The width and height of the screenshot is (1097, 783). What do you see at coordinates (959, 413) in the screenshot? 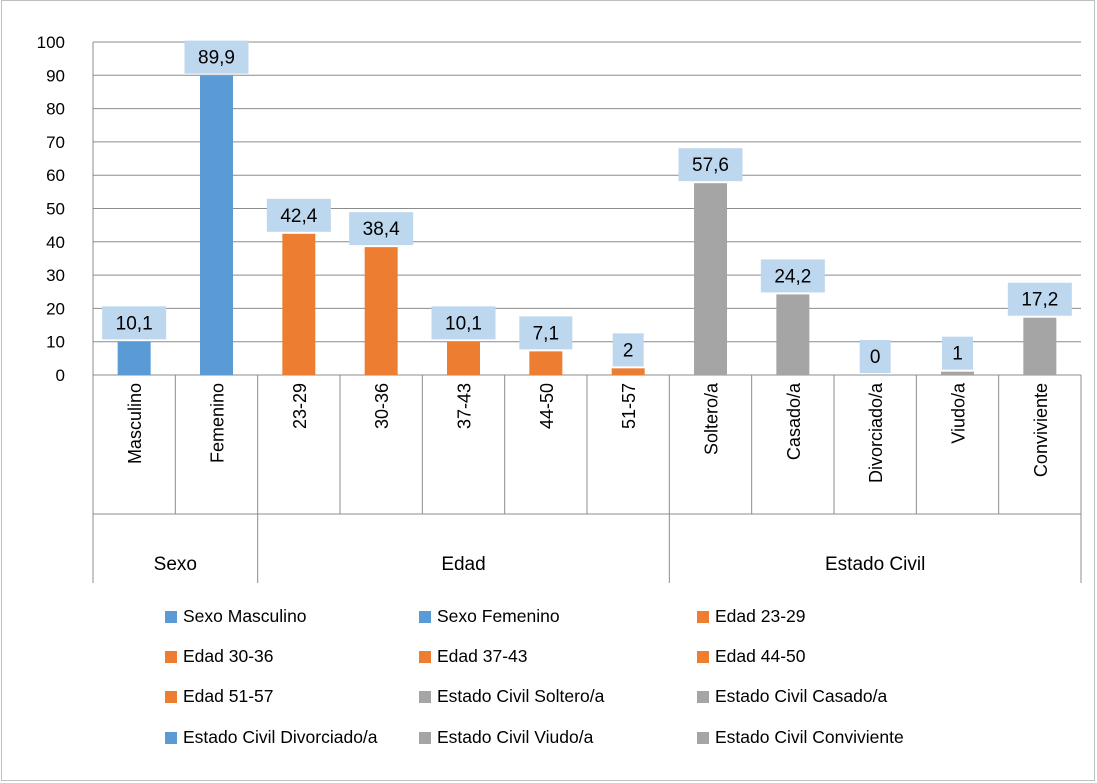
I see `category-label: Viudo/a` at bounding box center [959, 413].